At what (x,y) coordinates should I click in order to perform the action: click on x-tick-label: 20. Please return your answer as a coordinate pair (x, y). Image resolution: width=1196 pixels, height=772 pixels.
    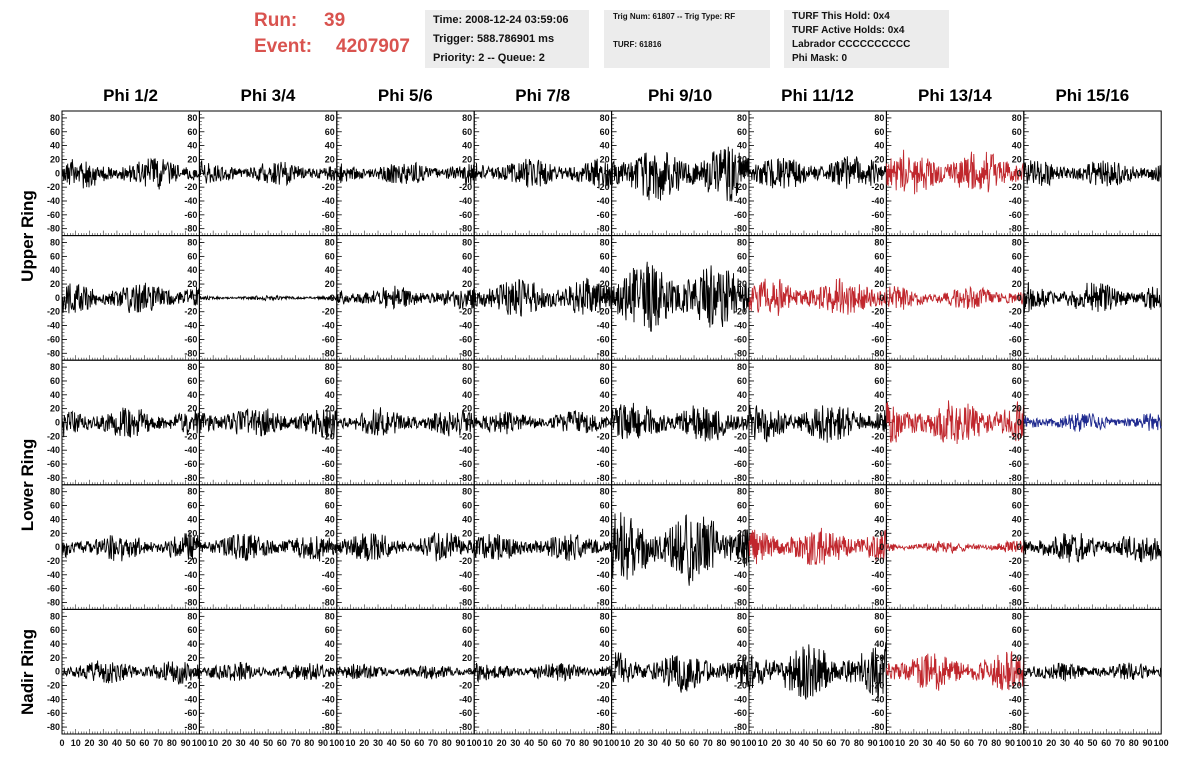
    Looking at the image, I should click on (364, 743).